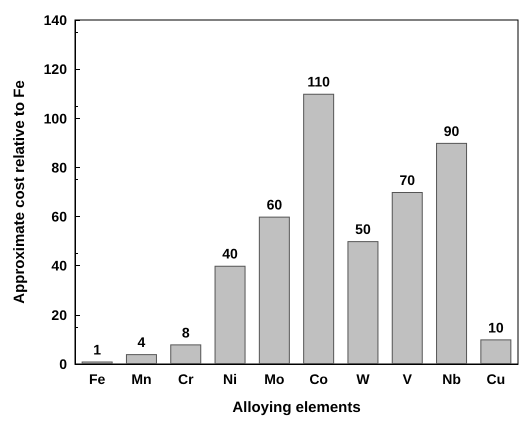 This screenshot has width=526, height=423. Describe the element at coordinates (363, 379) in the screenshot. I see `x-tick-label: W` at that location.